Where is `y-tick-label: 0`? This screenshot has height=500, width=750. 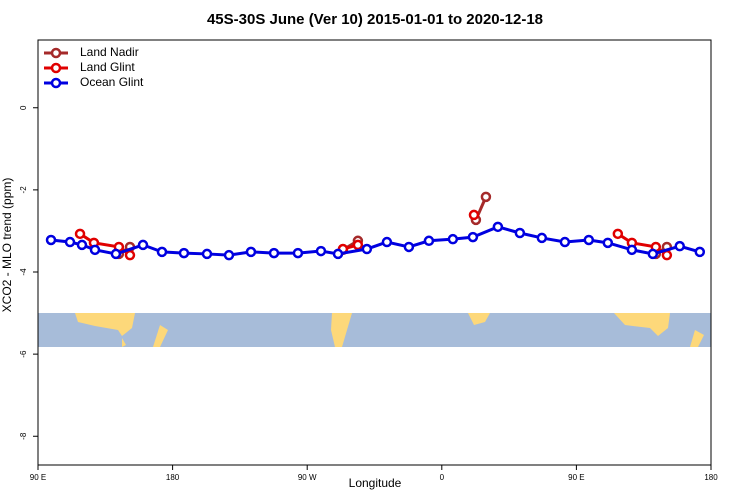
y-tick-label: 0 is located at coordinates (23, 107).